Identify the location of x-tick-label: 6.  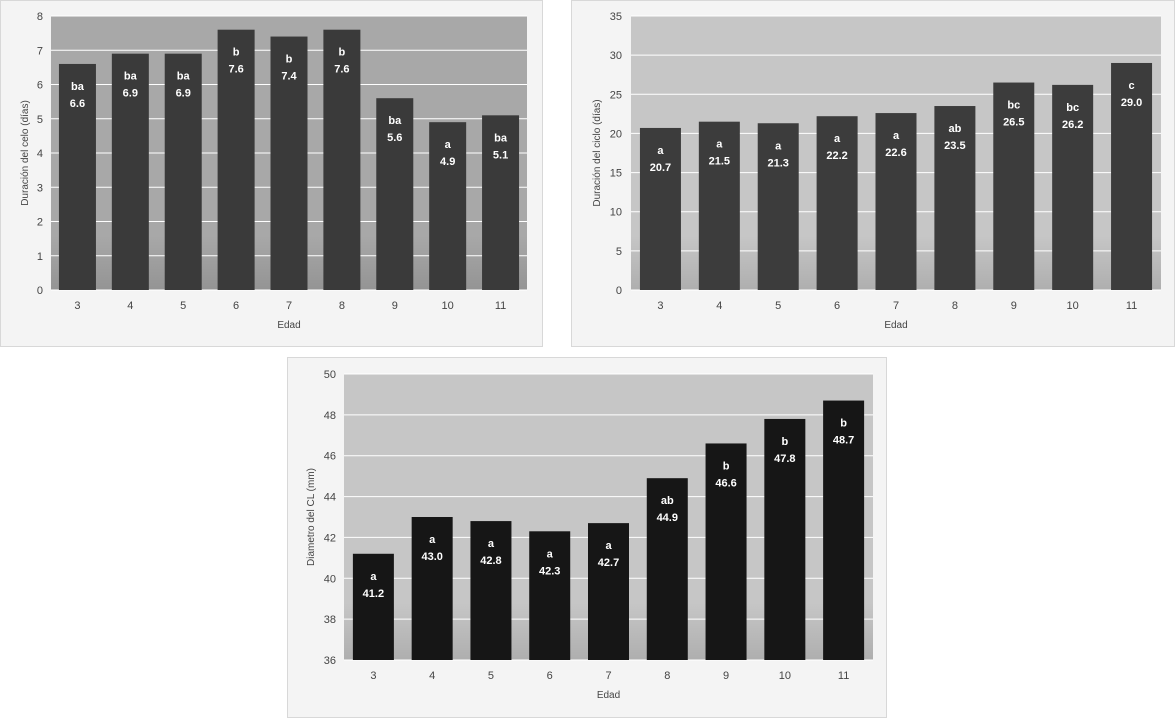
(837, 306).